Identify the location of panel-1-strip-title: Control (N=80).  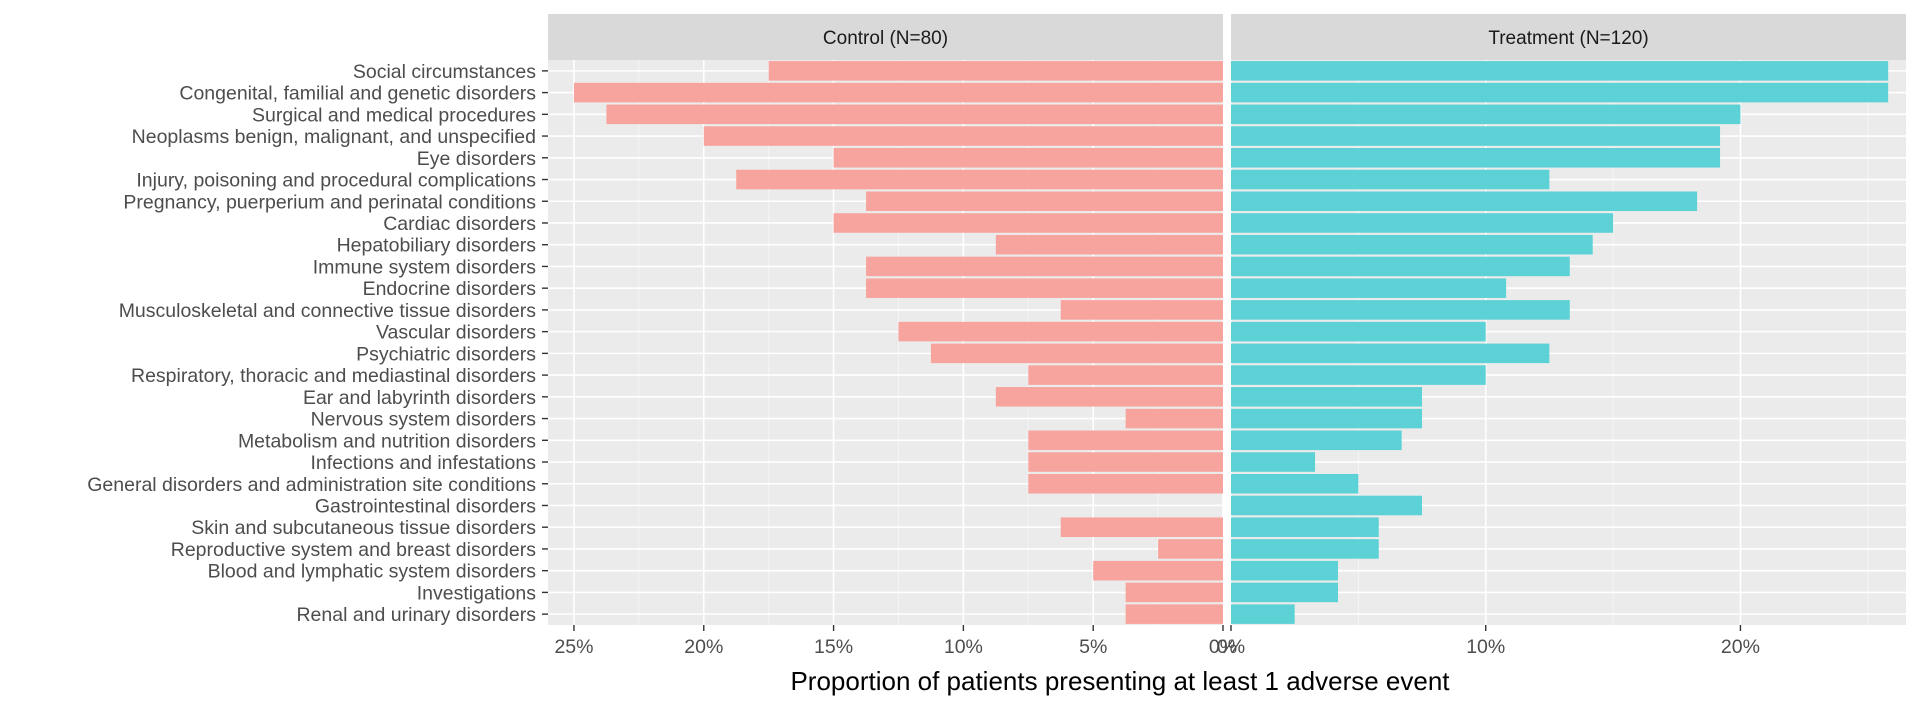
(885, 38).